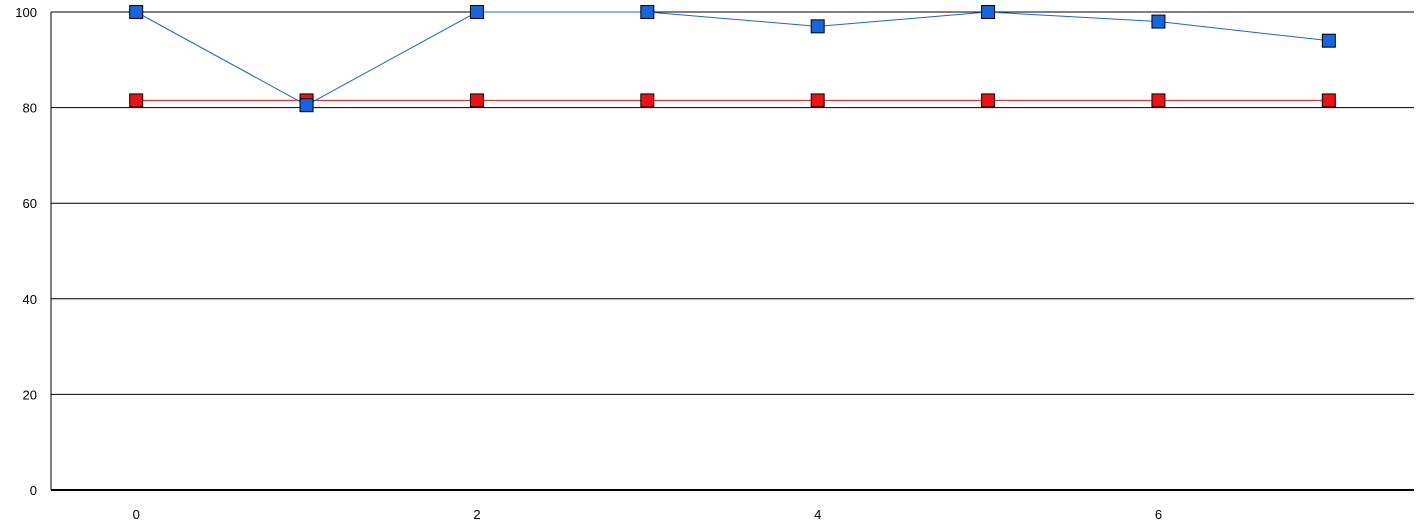 The image size is (1421, 529). Describe the element at coordinates (26, 251) in the screenshot. I see `y-tick-labels: 0 20 40 60 80 100` at that location.